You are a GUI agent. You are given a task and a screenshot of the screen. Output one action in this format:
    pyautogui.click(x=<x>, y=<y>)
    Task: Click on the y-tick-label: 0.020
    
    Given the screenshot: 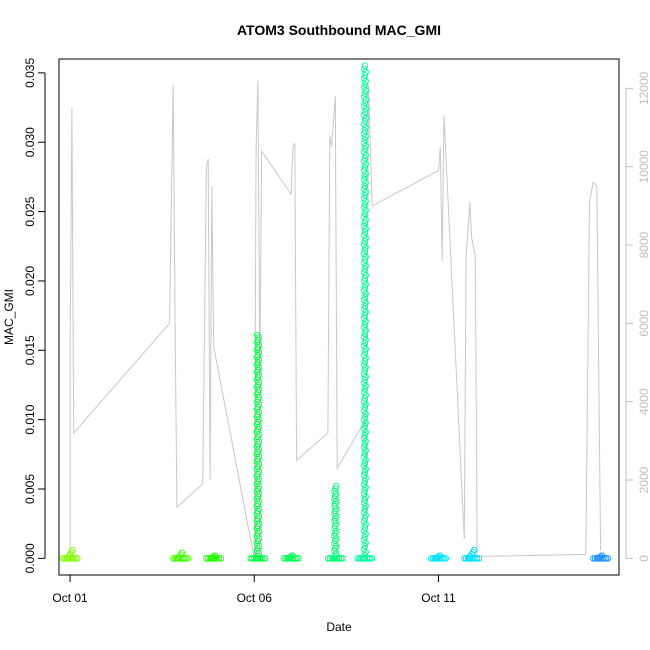 What is the action you would take?
    pyautogui.click(x=30, y=281)
    